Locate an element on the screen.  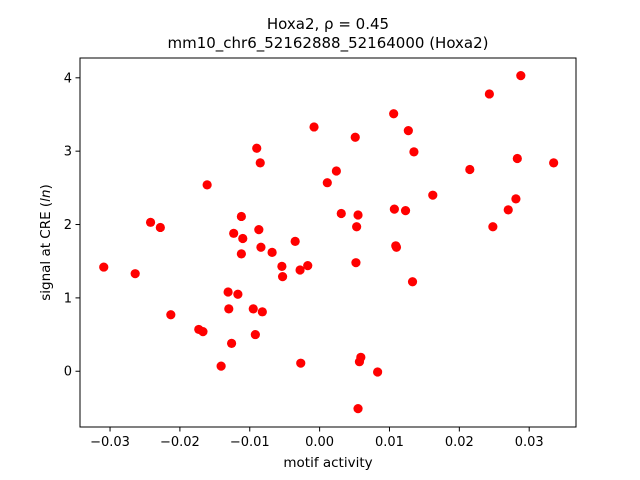
x-axis-ticks: −0.03 −0.02 −0.01 0.00 0.01 0.02 0.03 is located at coordinates (317, 438).